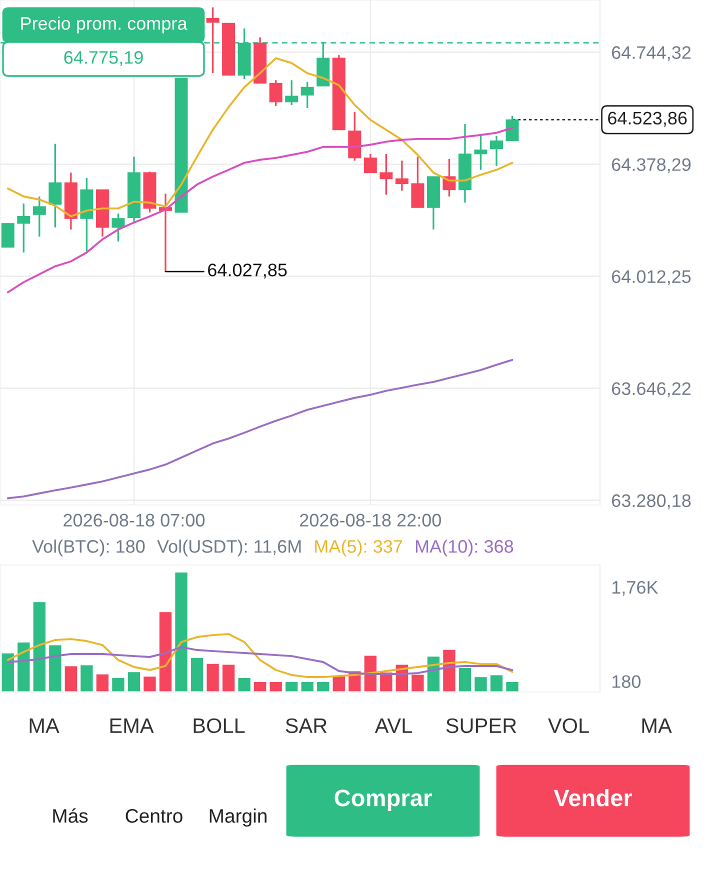  I want to click on y-tick-label: 63.646,22, so click(651, 390).